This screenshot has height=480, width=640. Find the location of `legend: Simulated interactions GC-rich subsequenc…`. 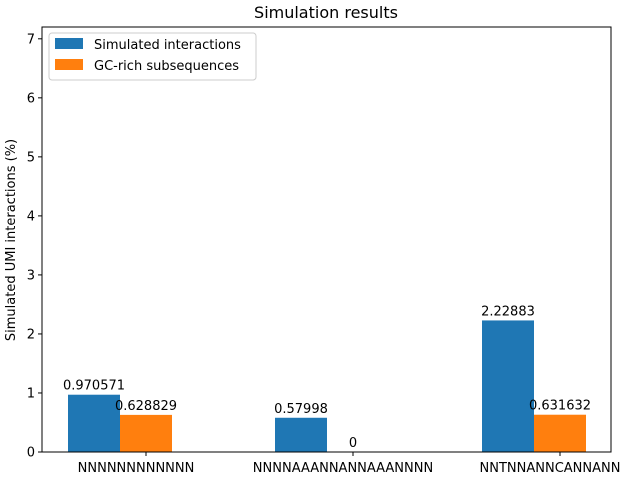

legend: Simulated interactions GC-rich subsequenc… is located at coordinates (152, 56).